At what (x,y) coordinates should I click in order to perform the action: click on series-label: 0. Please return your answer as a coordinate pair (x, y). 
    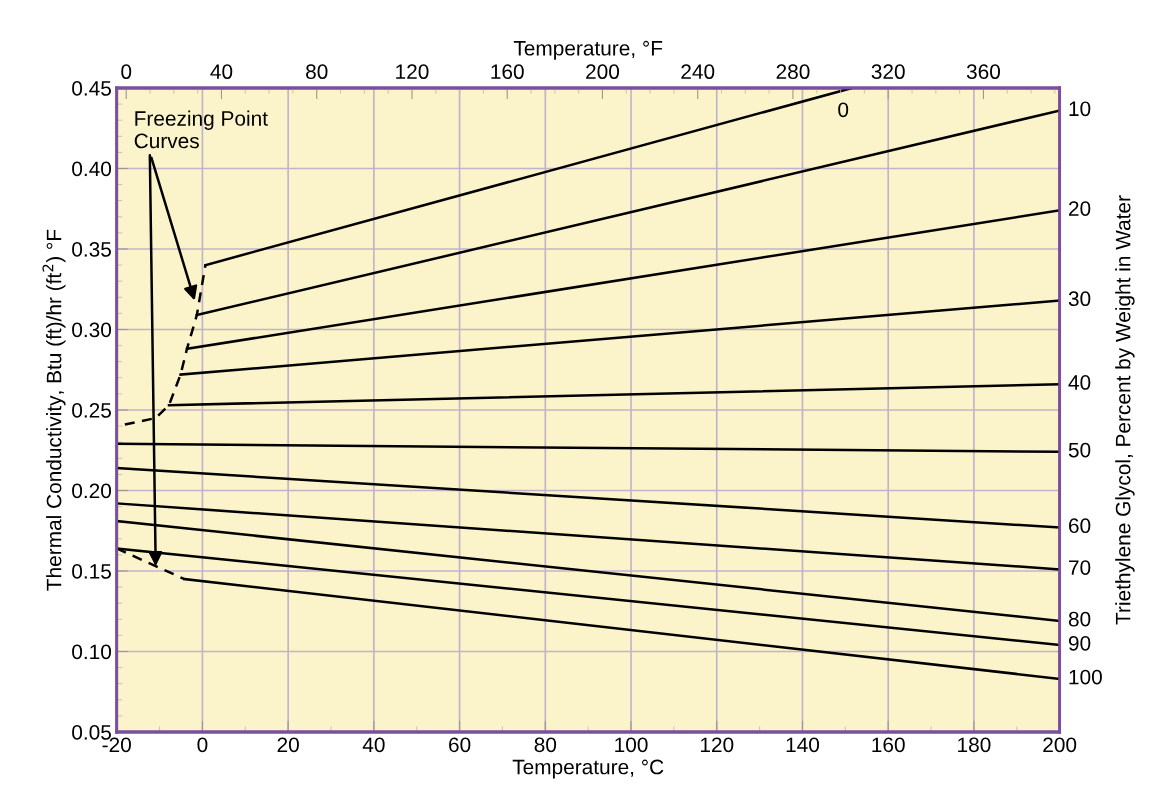
    Looking at the image, I should click on (843, 110).